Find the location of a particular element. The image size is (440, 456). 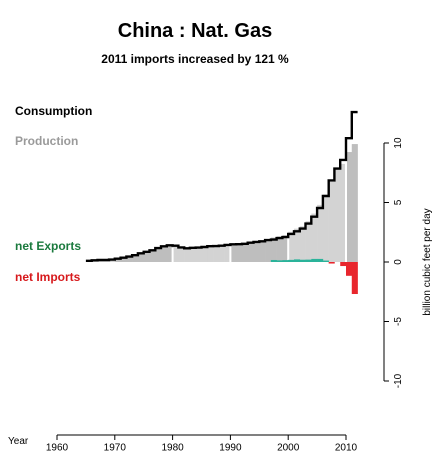

production-bar-1971 is located at coordinates (123, 259).